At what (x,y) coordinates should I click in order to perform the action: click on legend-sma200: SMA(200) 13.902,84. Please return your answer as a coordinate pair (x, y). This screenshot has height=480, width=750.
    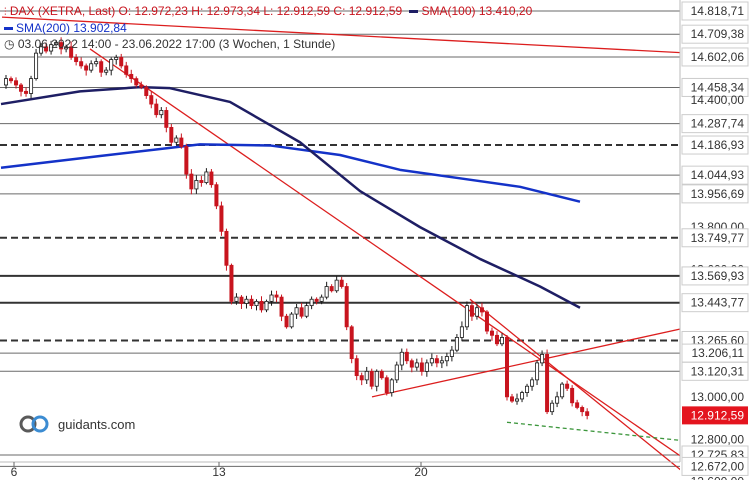
    Looking at the image, I should click on (65, 28).